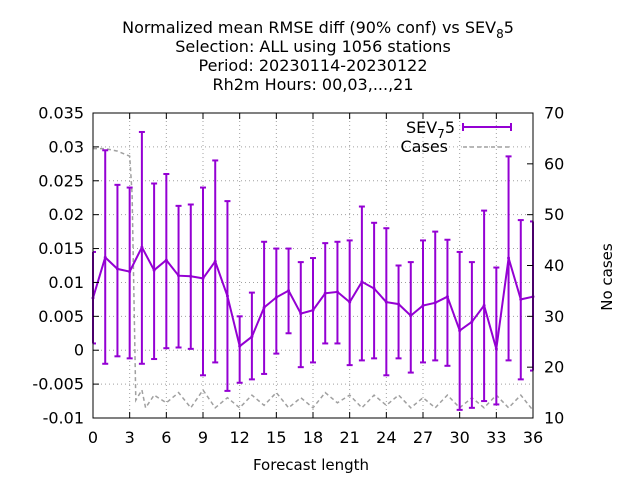  Describe the element at coordinates (203, 437) in the screenshot. I see `x-tick-label: 9` at that location.